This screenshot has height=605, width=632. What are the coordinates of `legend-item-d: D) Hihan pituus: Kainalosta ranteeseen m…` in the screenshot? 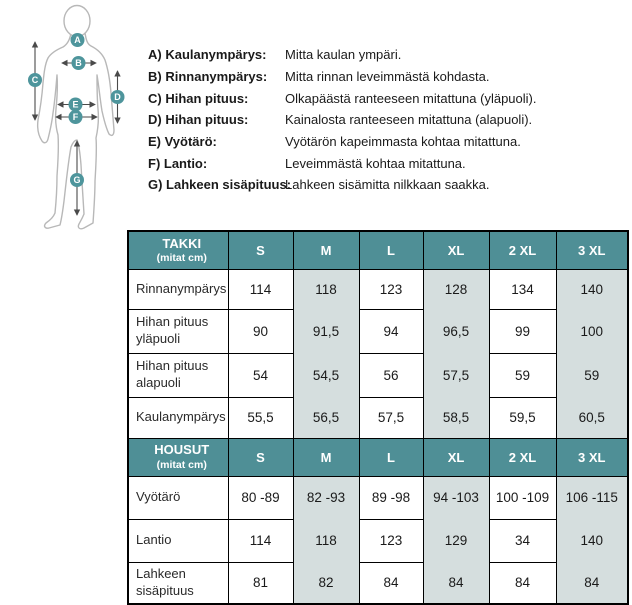 It's located at (383, 120).